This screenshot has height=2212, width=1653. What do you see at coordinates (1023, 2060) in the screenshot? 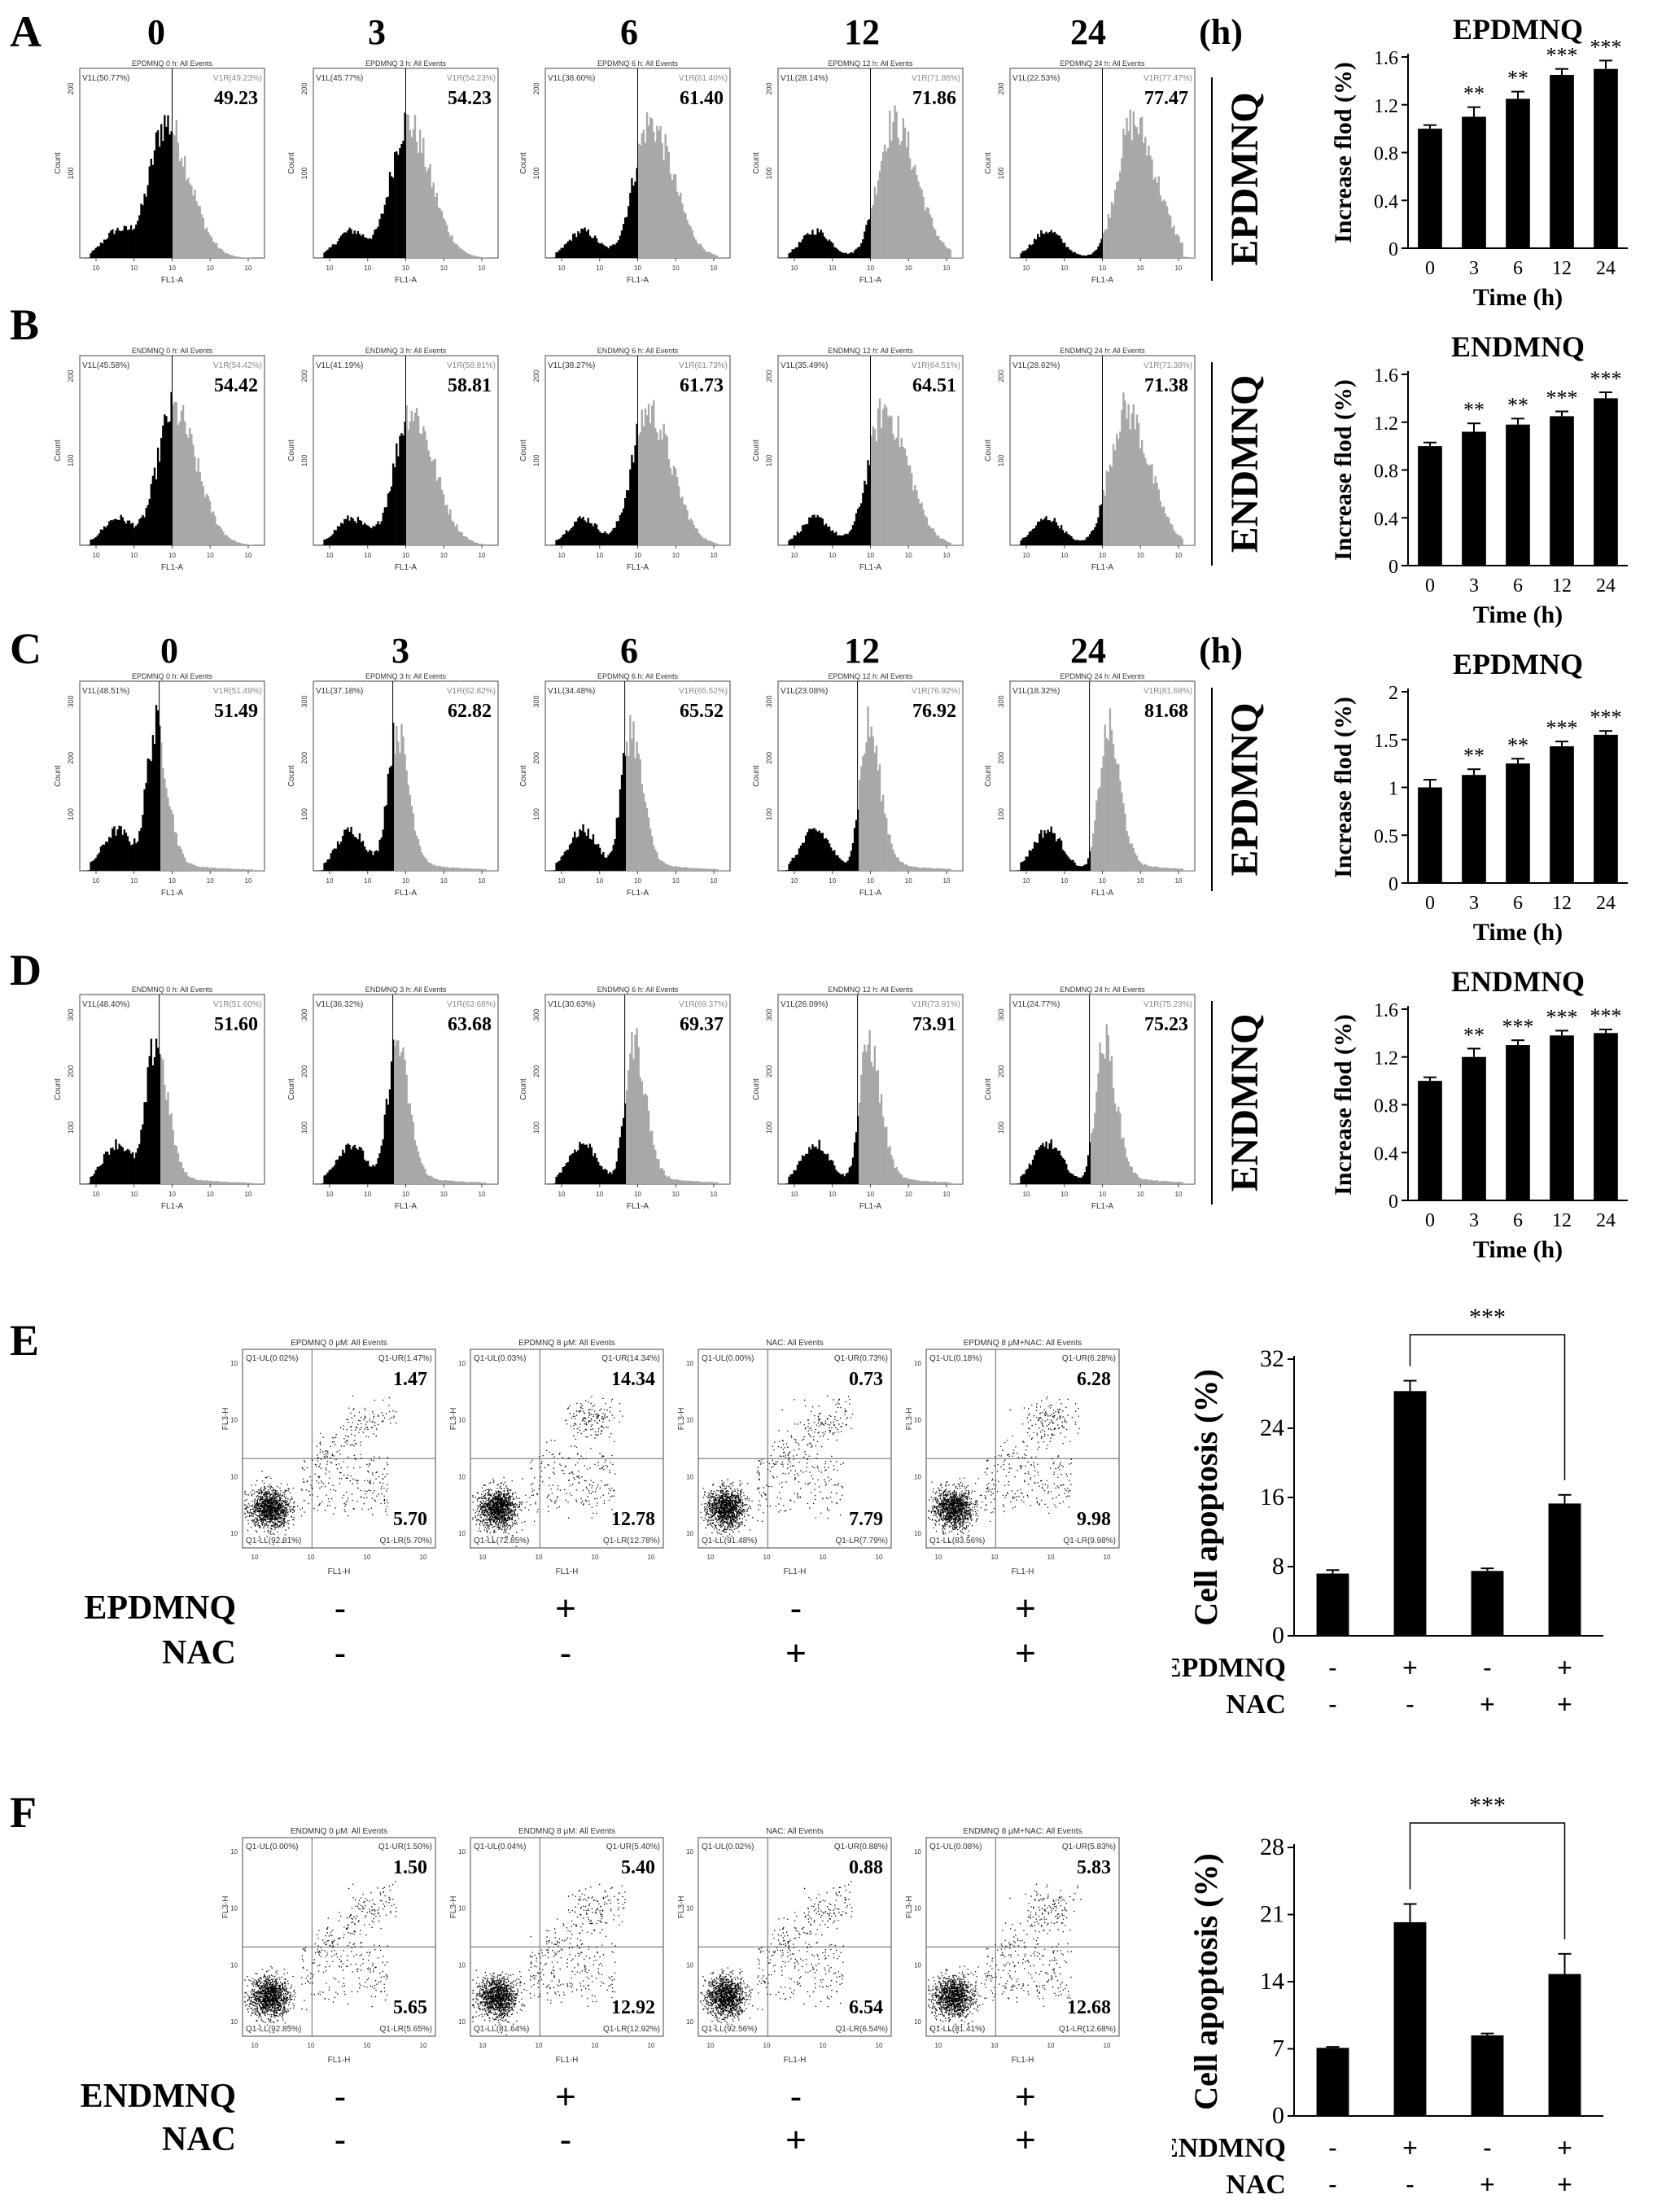
I see `x-axis-label: FL1-H` at bounding box center [1023, 2060].